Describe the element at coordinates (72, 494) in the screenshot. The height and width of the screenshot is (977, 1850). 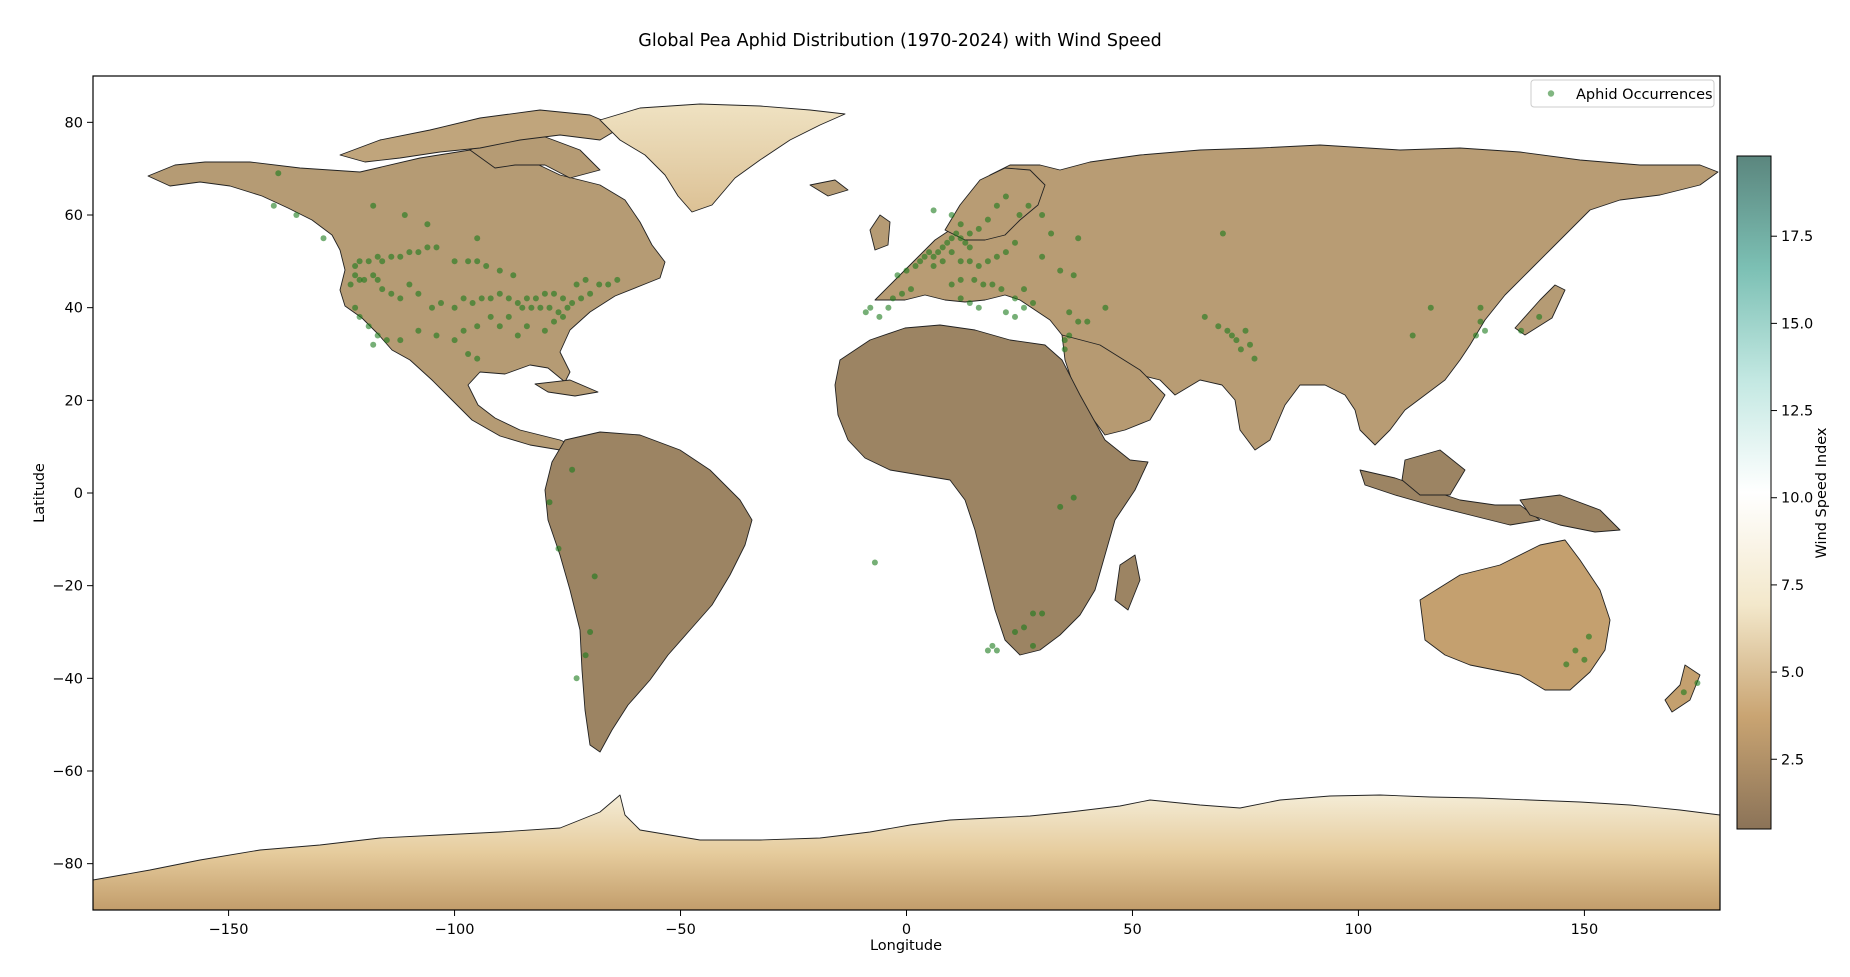
I see `y-axis-ticks: 80 60 40 20 0 −20 −40 −60 −80` at that location.